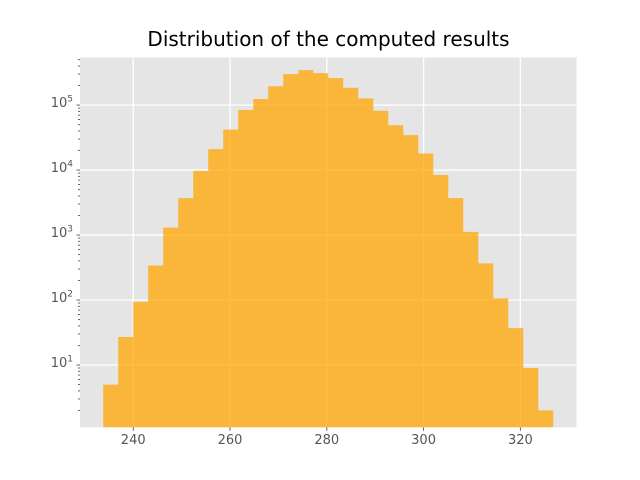 This screenshot has height=480, width=640. Describe the element at coordinates (327, 441) in the screenshot. I see `x-tick-label: 280` at that location.